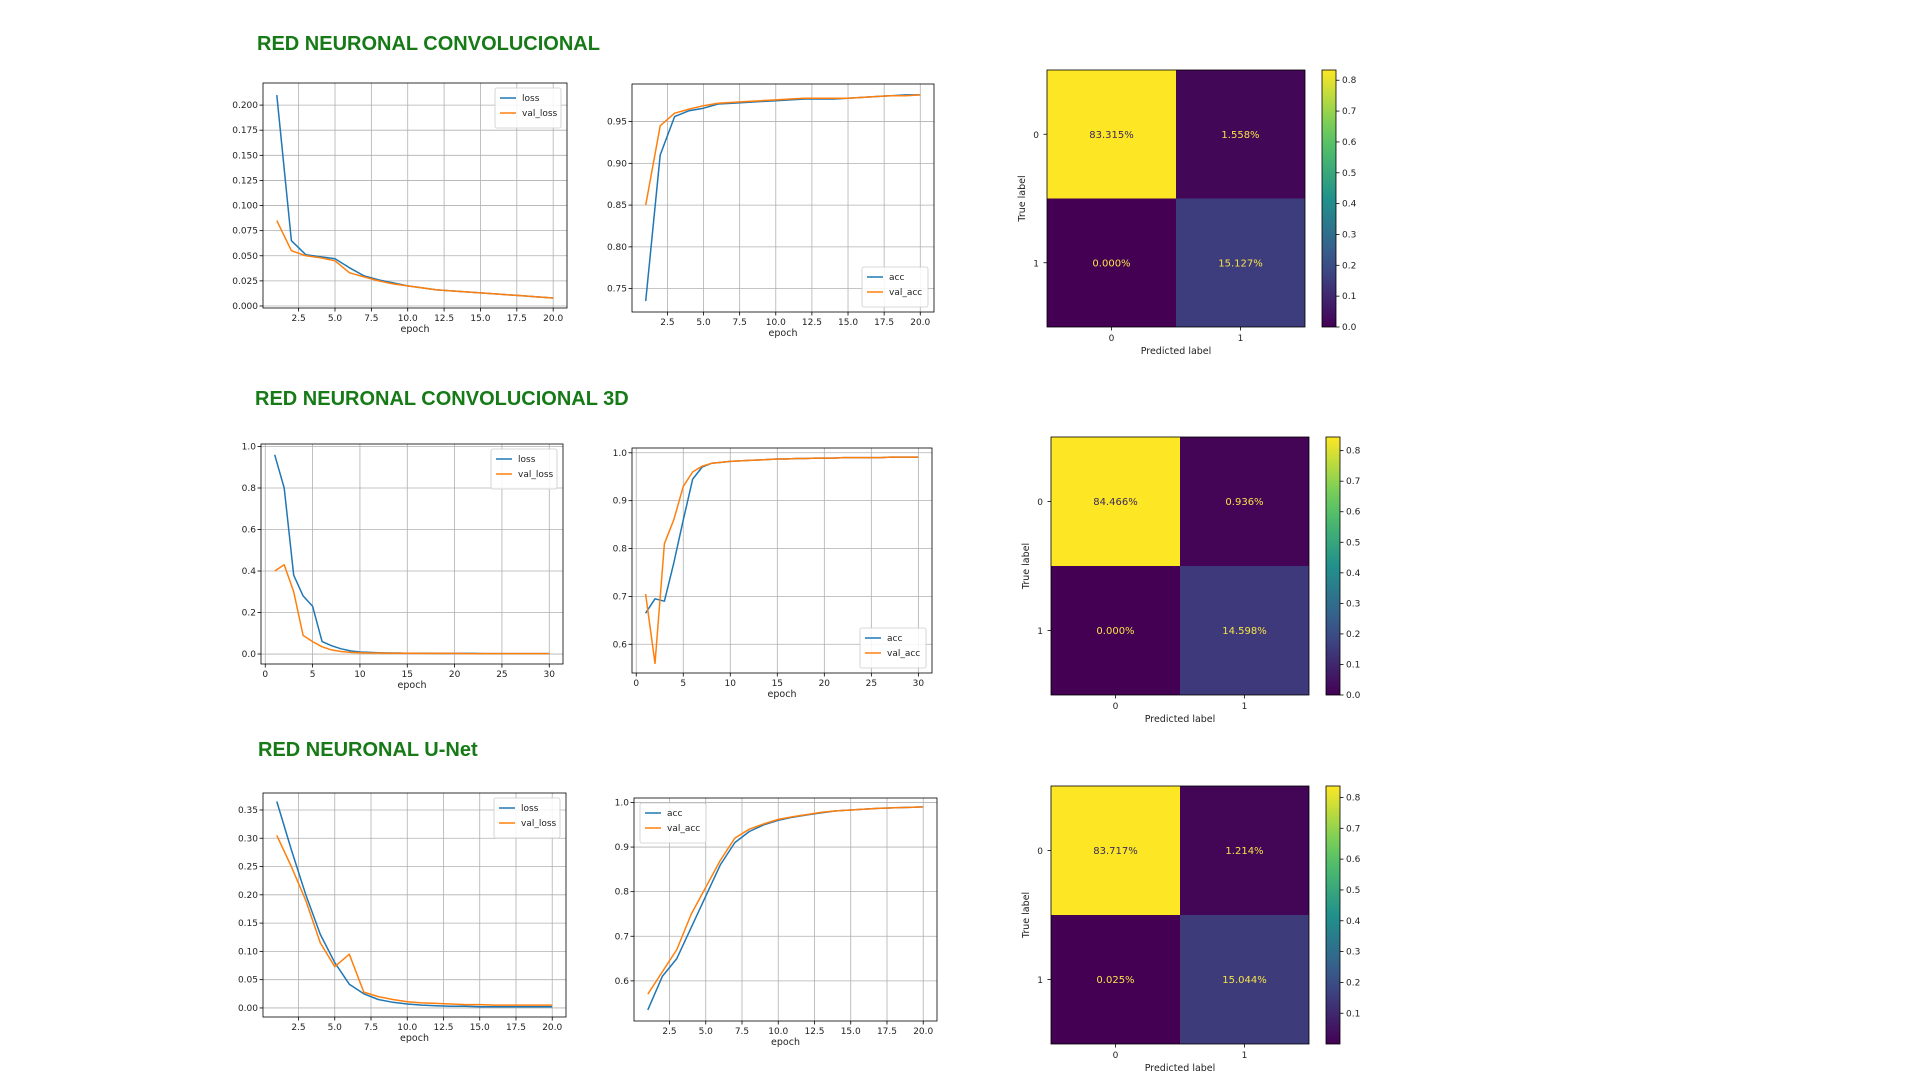 This screenshot has height=1080, width=1920. What do you see at coordinates (617, 164) in the screenshot?
I see `y-tick-label: 0.90` at bounding box center [617, 164].